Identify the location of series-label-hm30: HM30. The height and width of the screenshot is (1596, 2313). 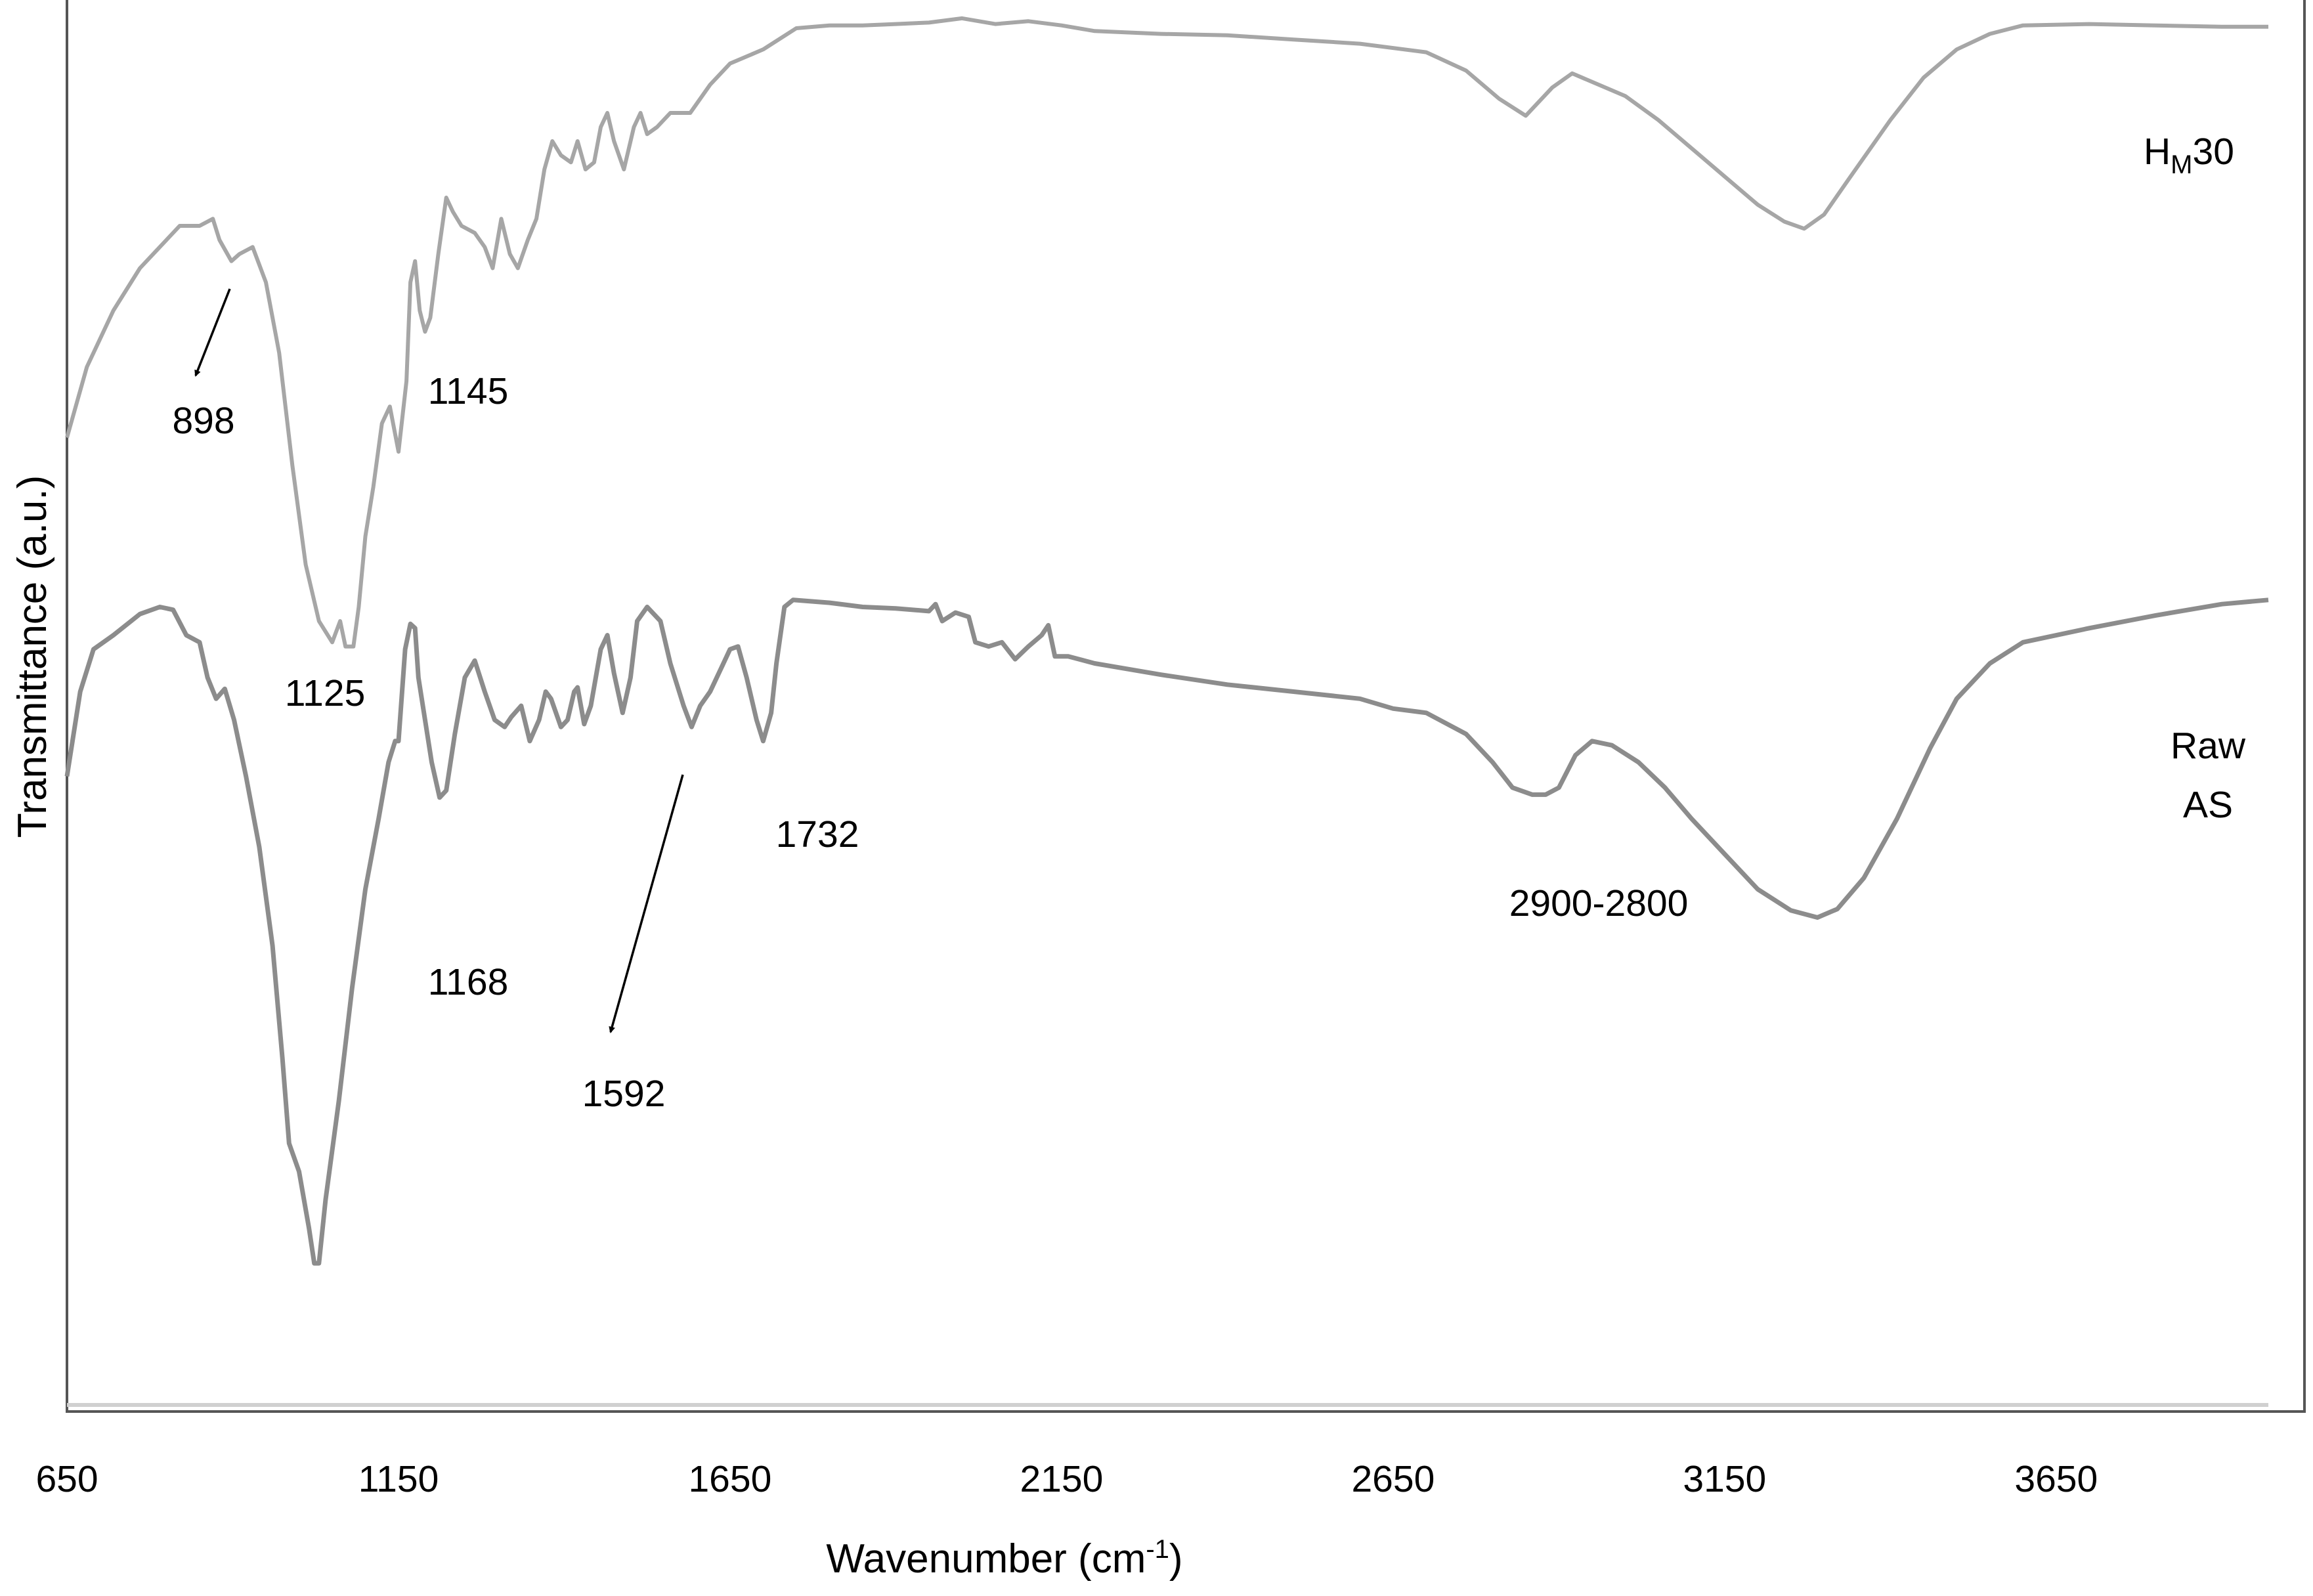
(2189, 155).